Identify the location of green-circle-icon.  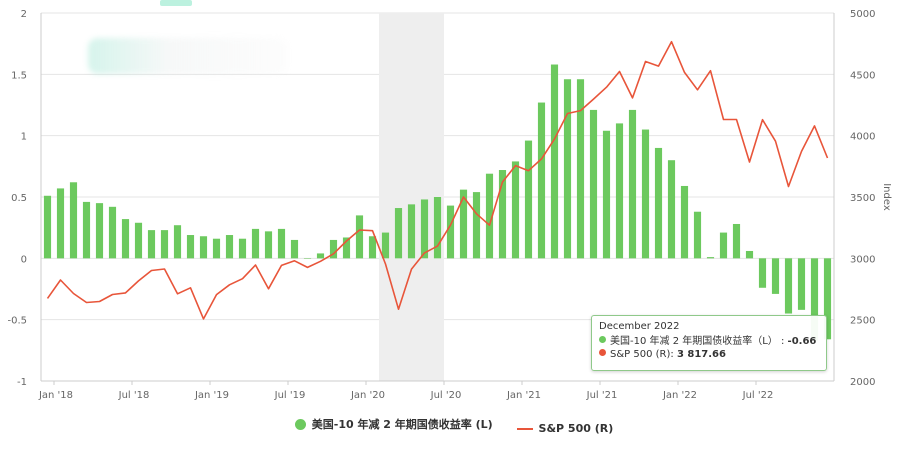
(300, 424).